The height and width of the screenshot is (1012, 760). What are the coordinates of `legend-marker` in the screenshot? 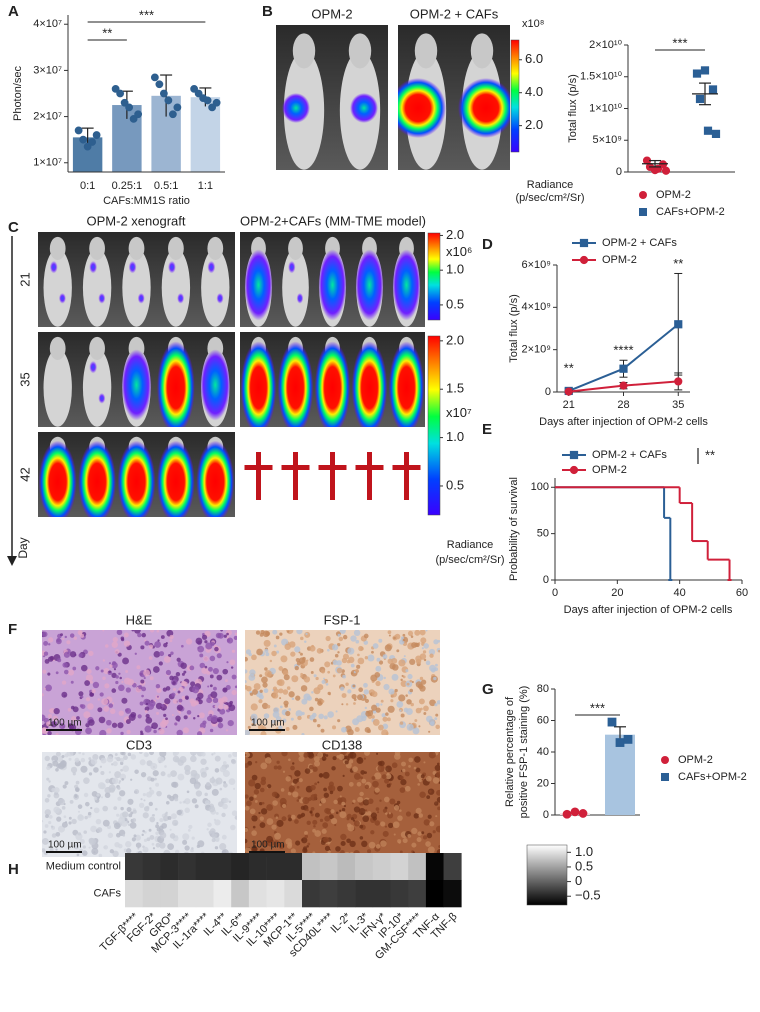 It's located at (584, 243).